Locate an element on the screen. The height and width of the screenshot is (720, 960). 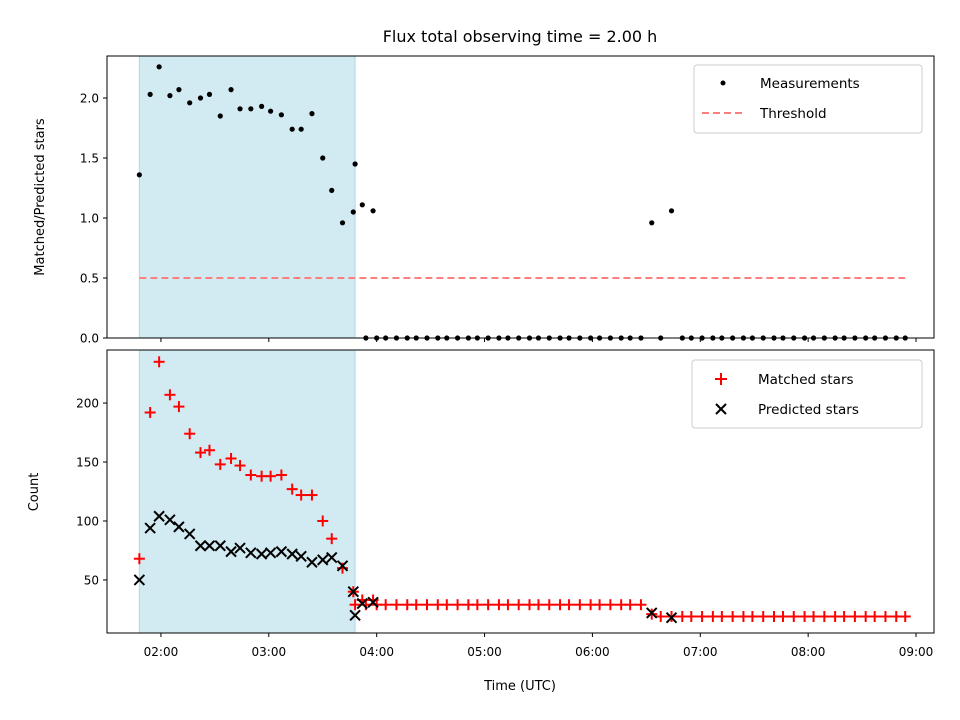
x-tick-label: 06:00 is located at coordinates (592, 652).